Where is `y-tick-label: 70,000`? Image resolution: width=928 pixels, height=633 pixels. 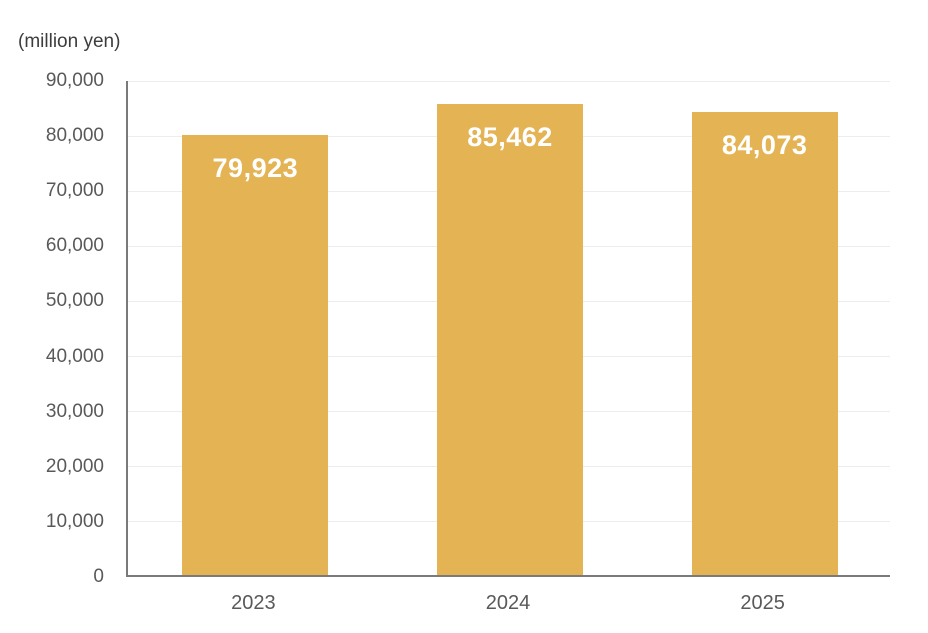
y-tick-label: 70,000 is located at coordinates (74, 191).